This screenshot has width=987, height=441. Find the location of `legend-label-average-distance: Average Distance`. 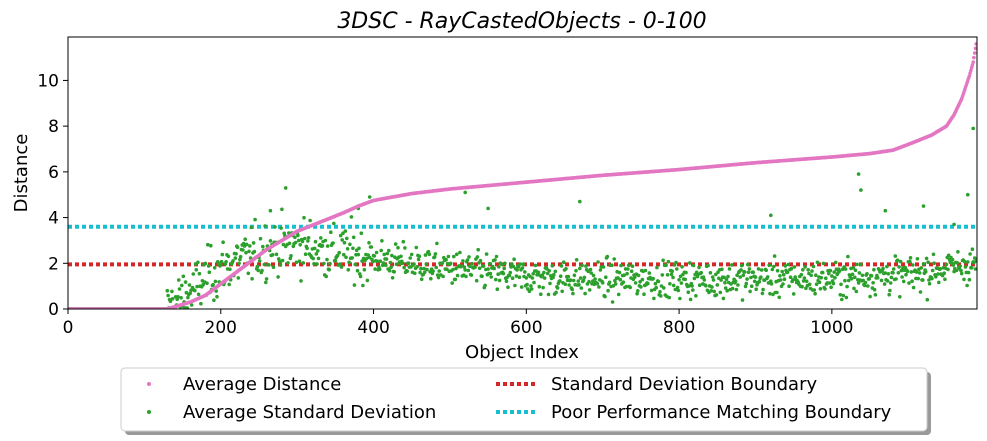

legend-label-average-distance: Average Distance is located at coordinates (262, 384).